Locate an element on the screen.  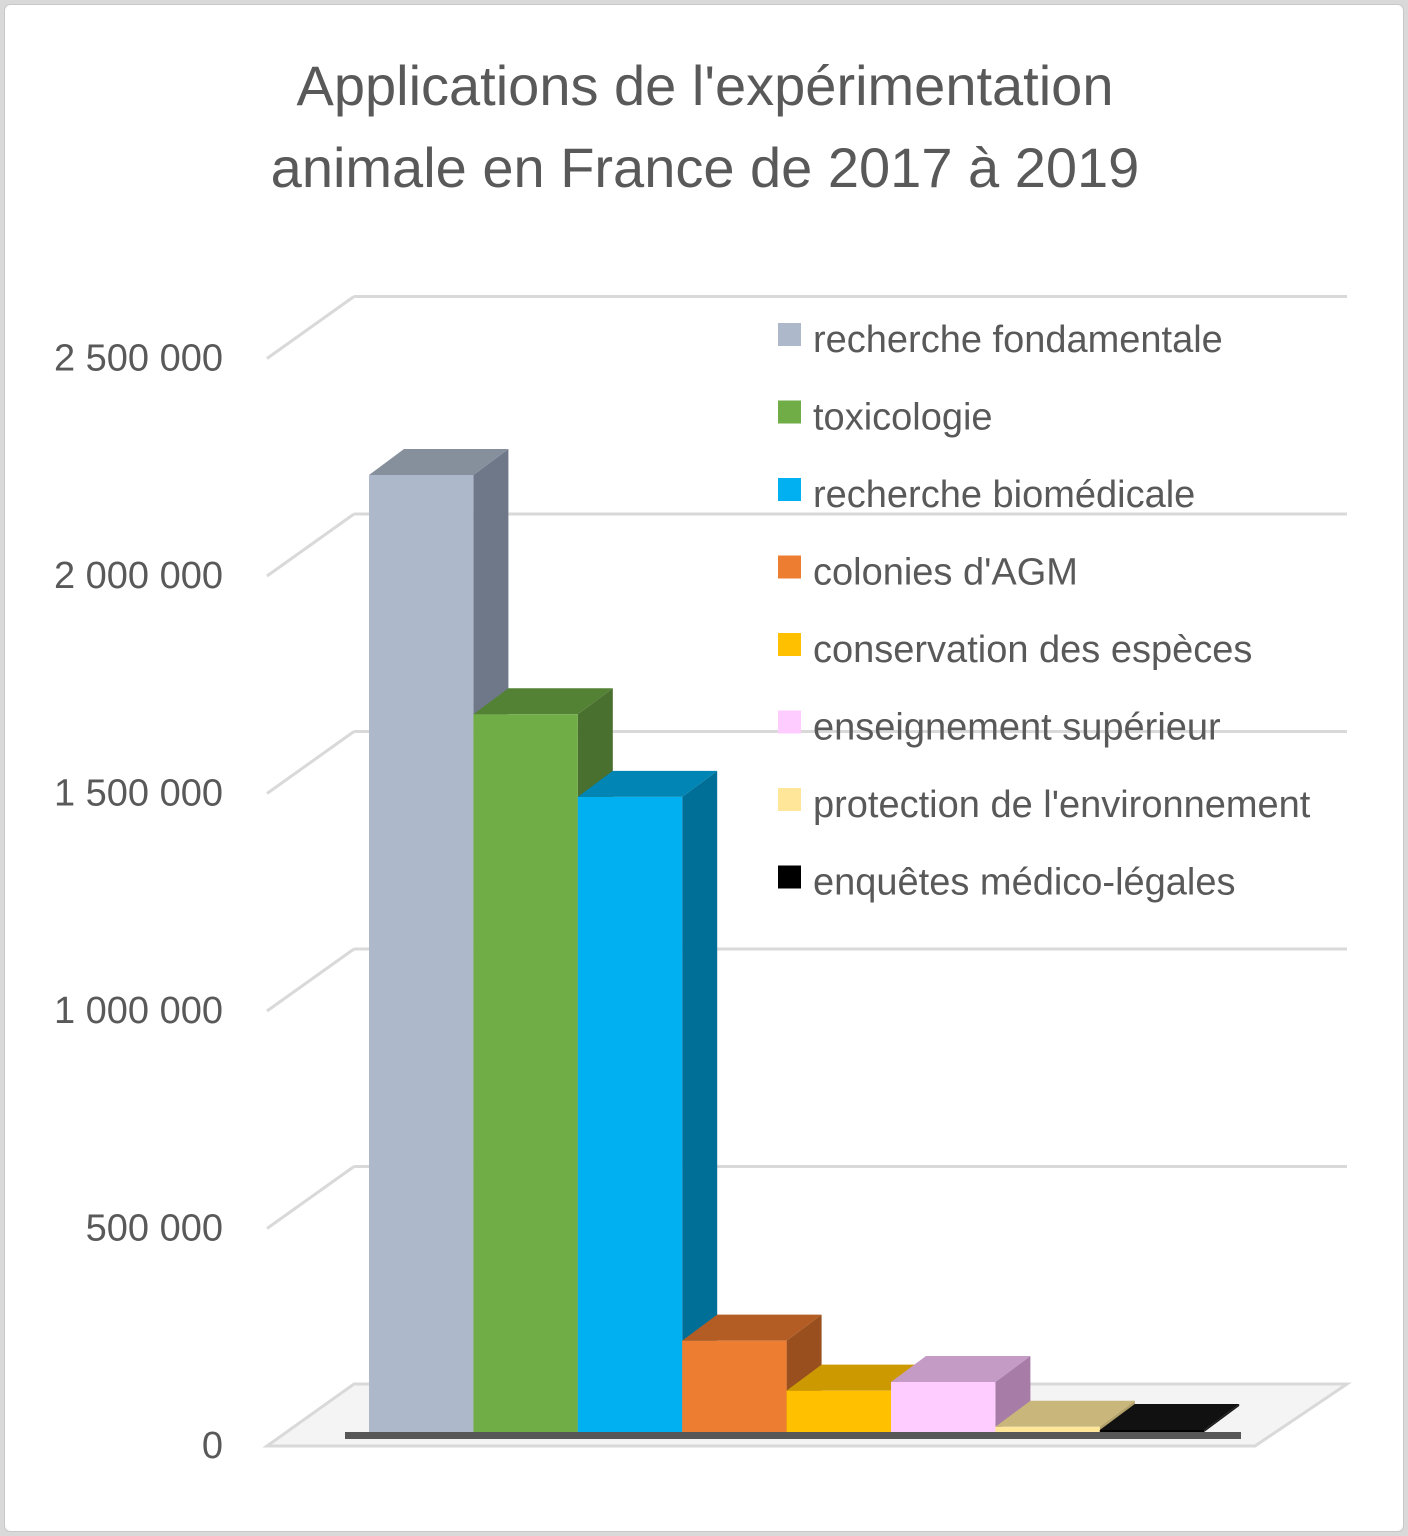
legend-item: colonies d'AGM is located at coordinates (928, 573).